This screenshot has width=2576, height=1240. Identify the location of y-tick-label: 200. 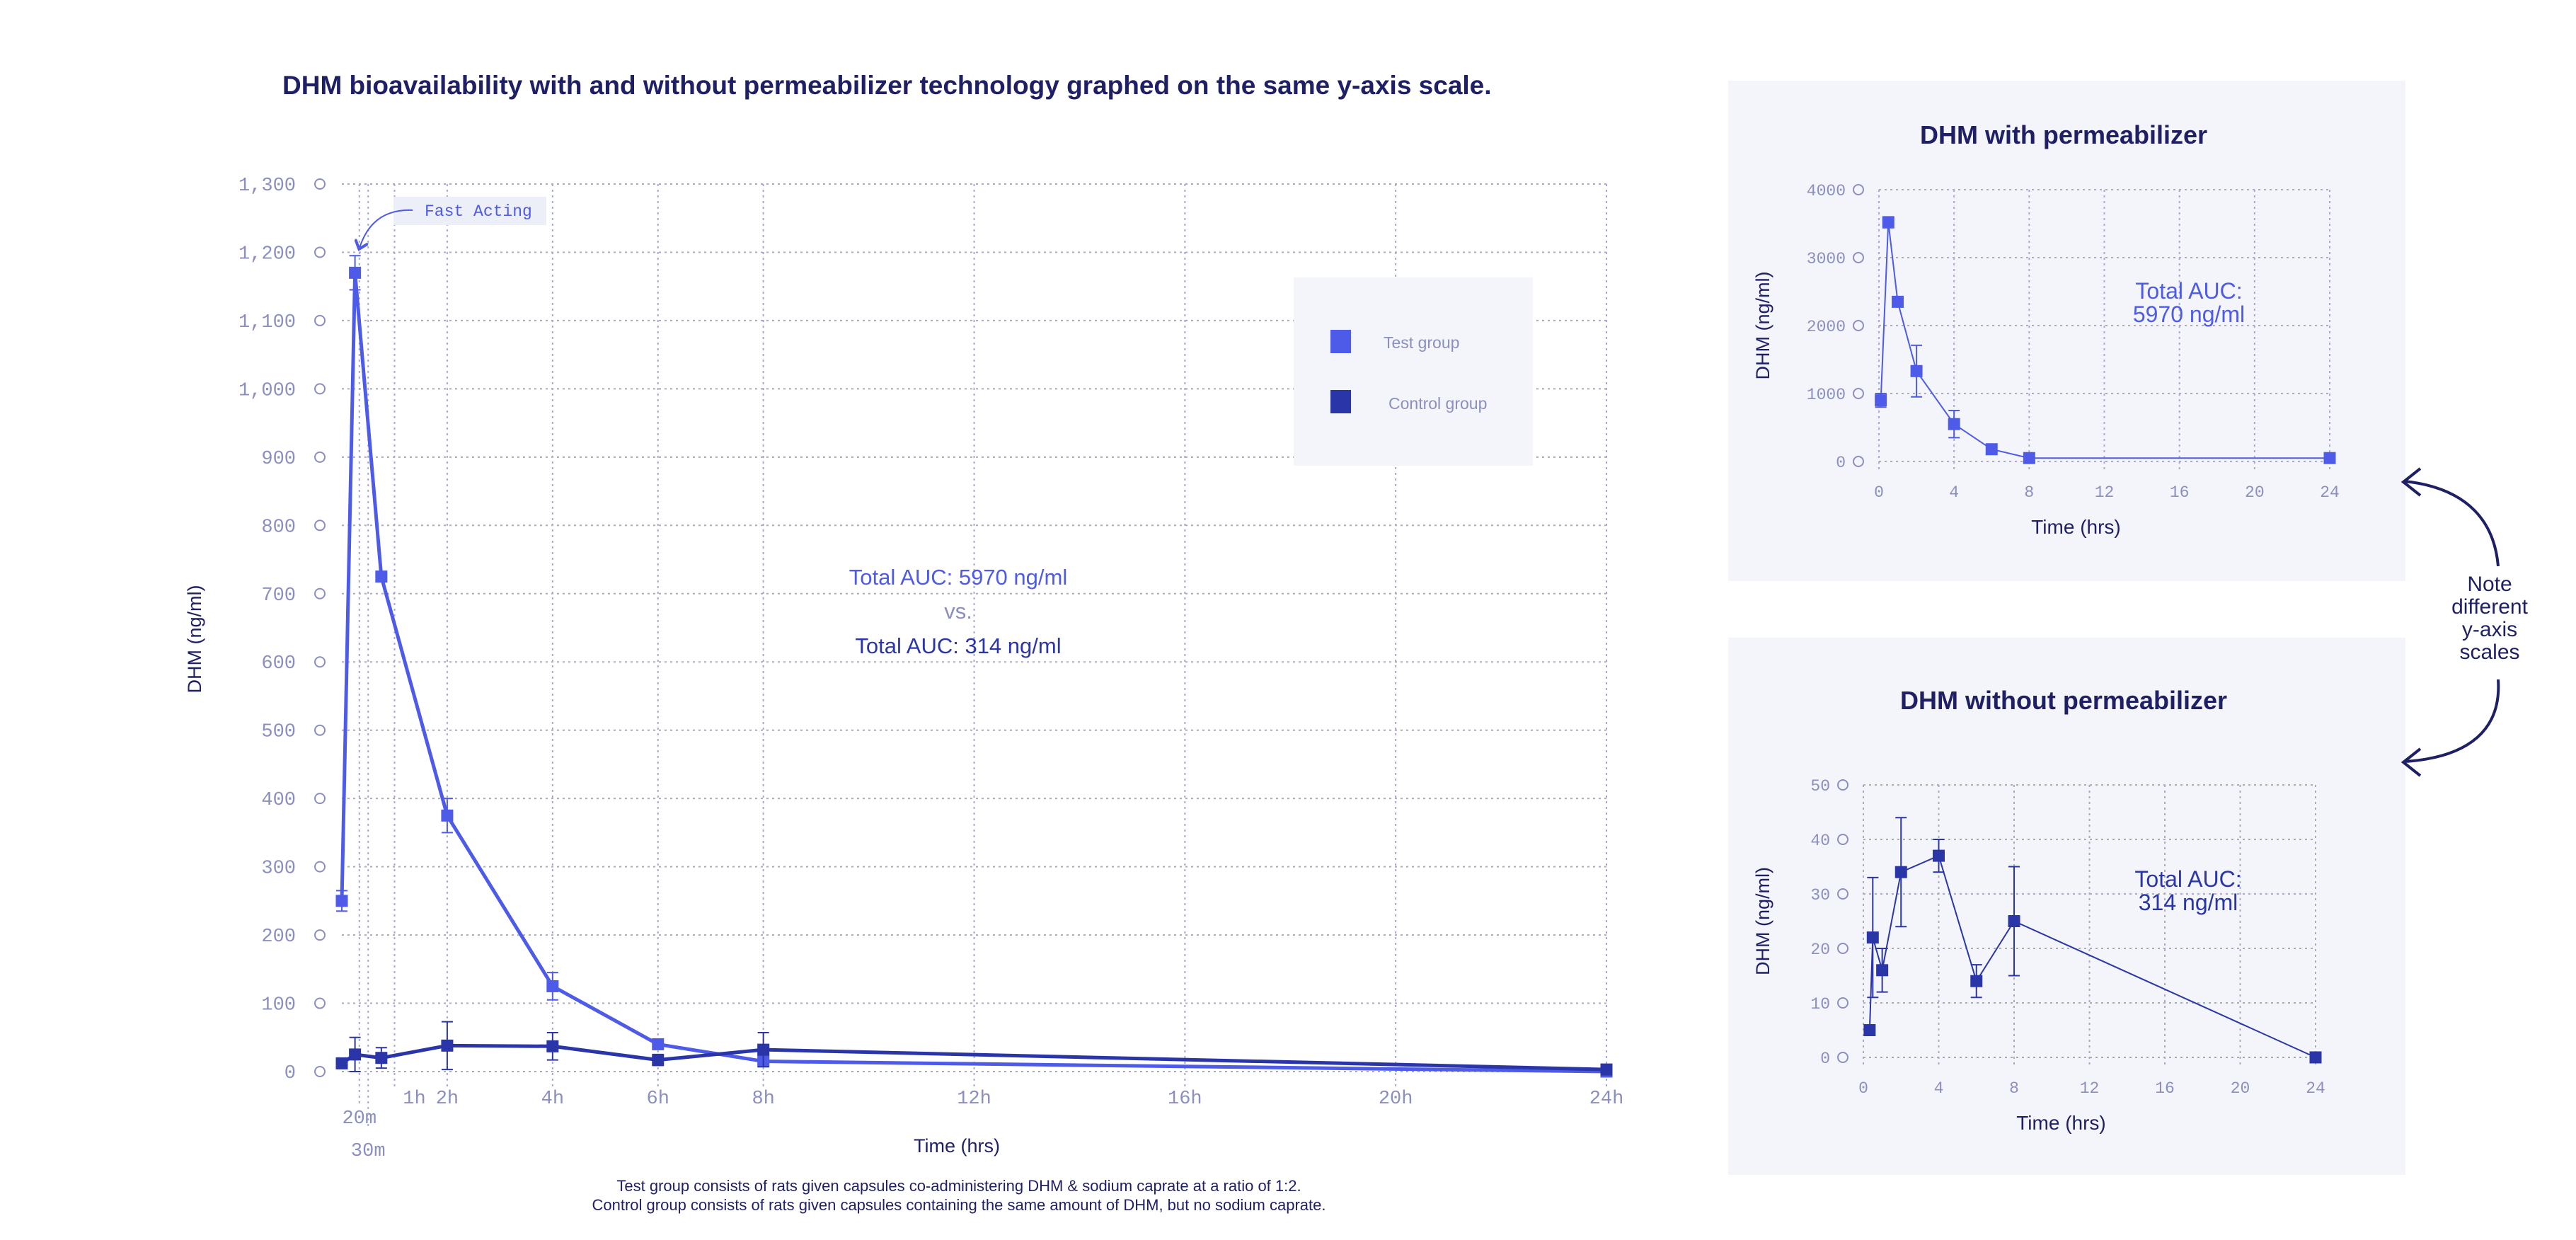
(278, 937).